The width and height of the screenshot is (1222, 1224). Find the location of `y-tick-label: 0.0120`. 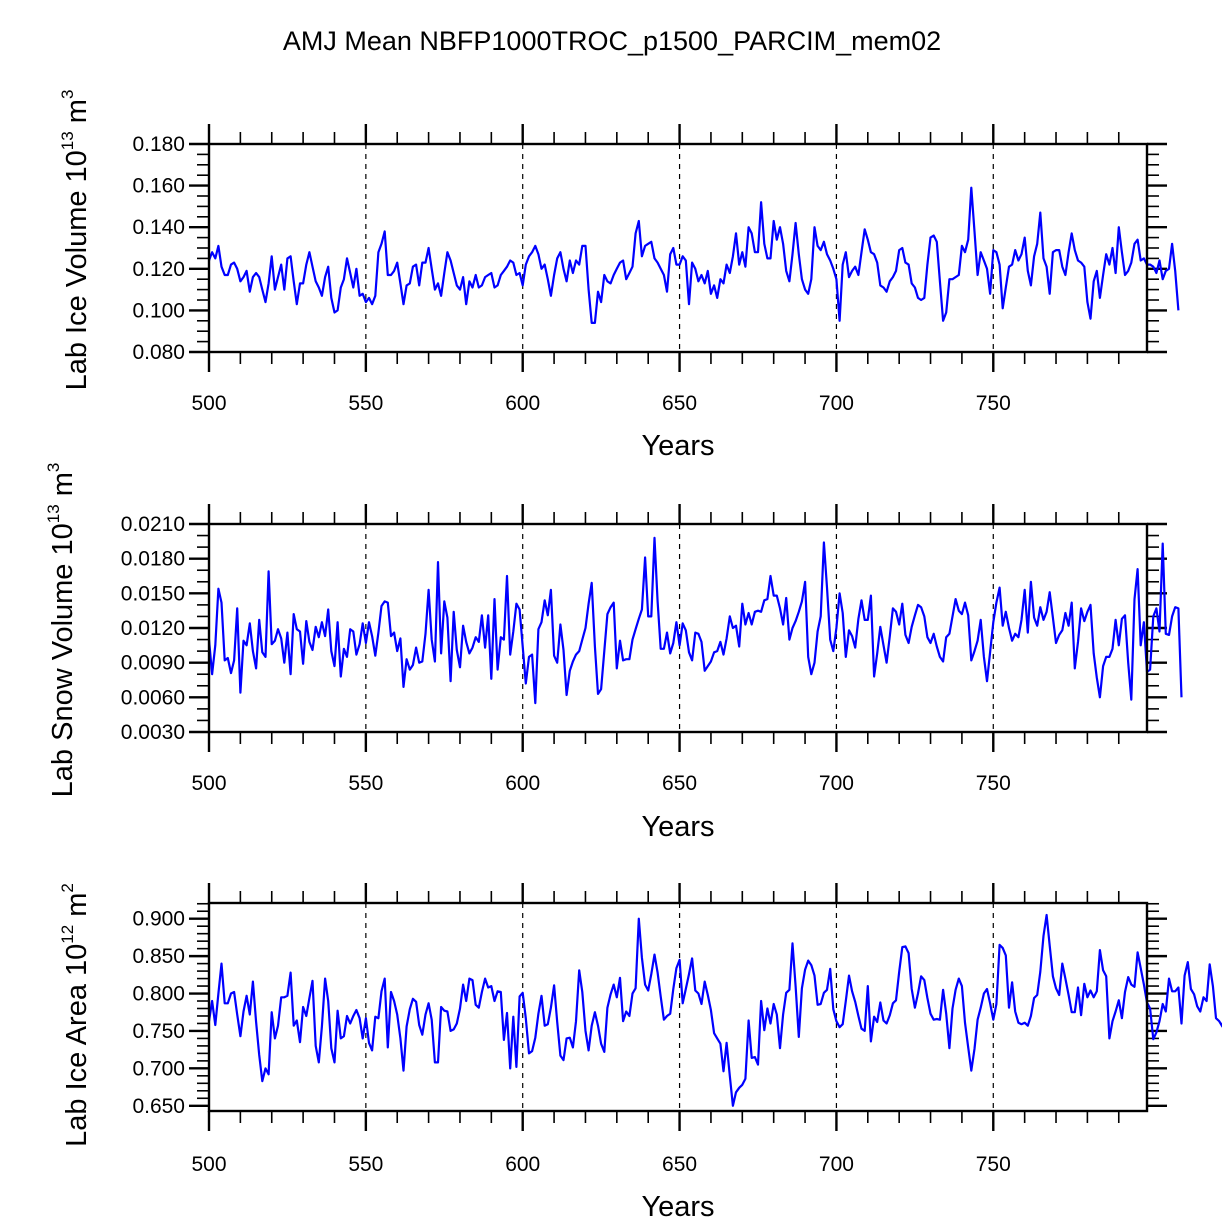

y-tick-label: 0.0120 is located at coordinates (153, 628).